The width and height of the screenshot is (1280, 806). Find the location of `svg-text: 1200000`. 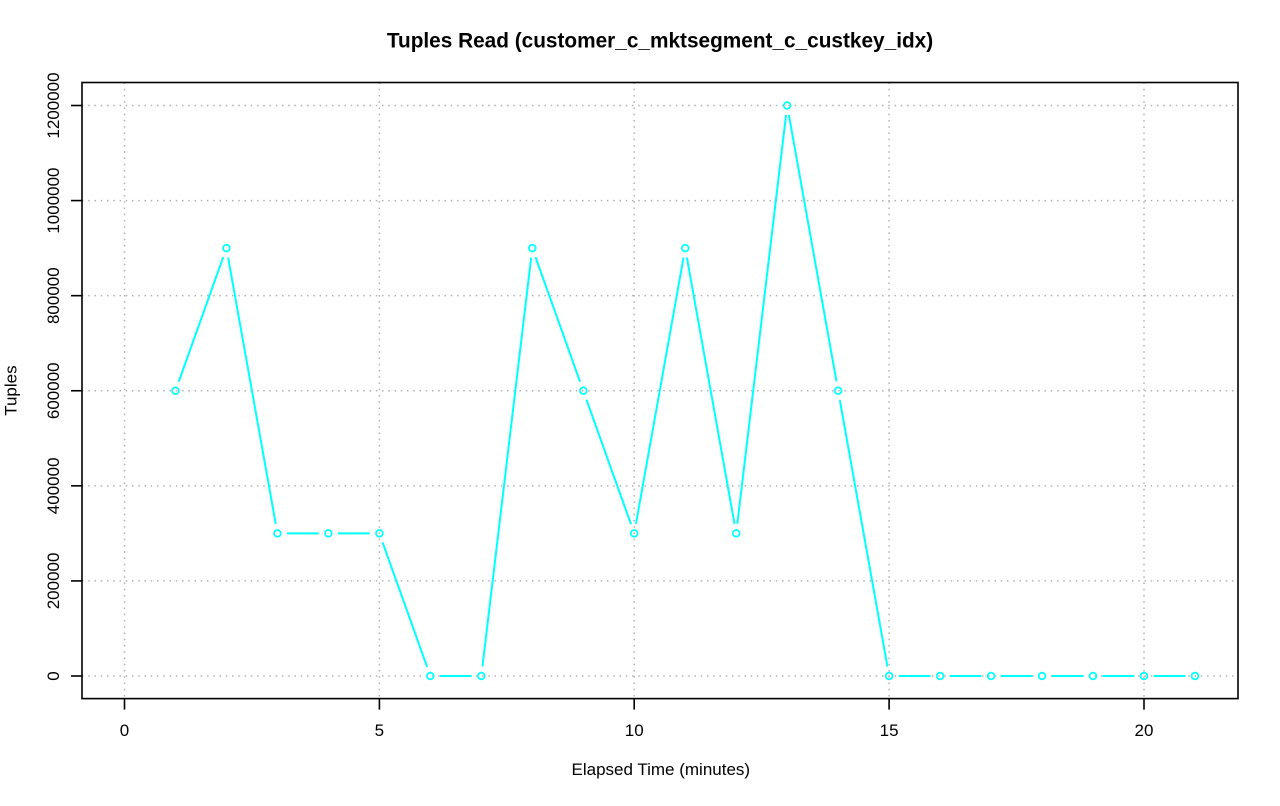

svg-text: 1200000 is located at coordinates (53, 105).